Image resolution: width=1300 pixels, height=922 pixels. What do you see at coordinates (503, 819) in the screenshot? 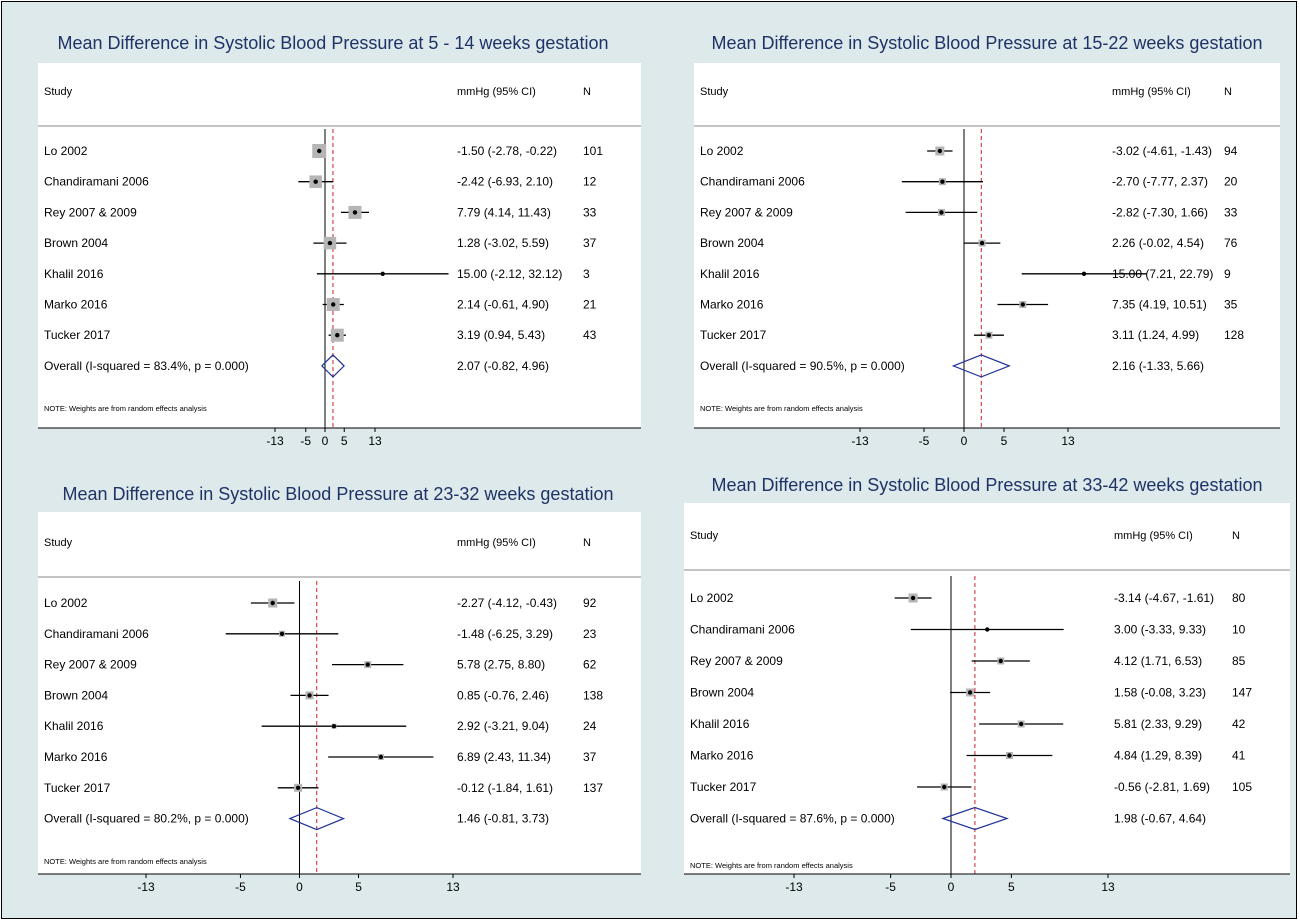
I see `overall-ci-text: 1.46 (-0.81, 3.73)` at bounding box center [503, 819].